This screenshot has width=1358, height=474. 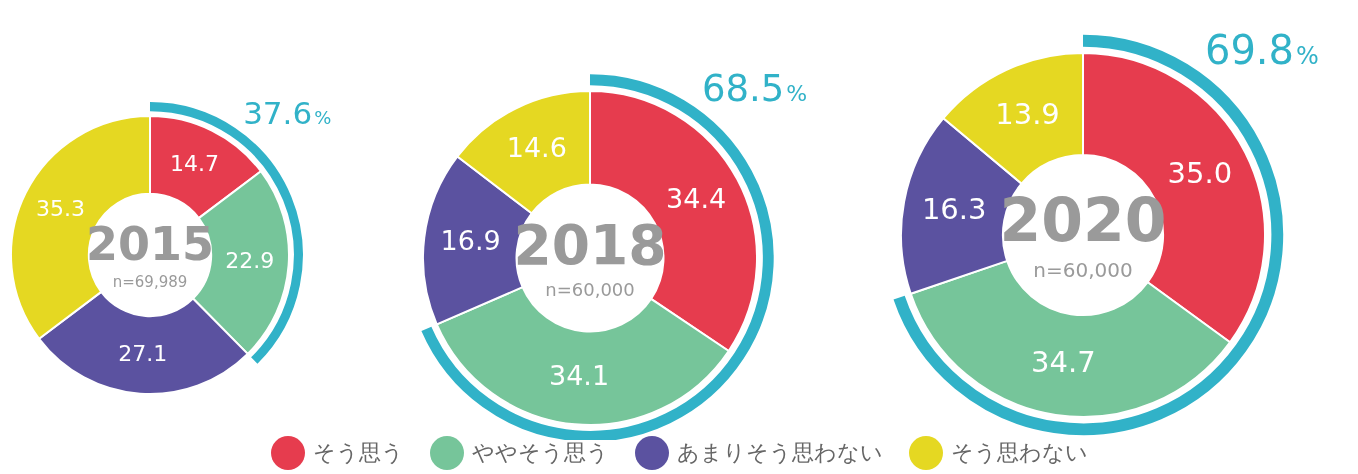 What do you see at coordinates (150, 281) in the screenshot?
I see `text: n=69,989` at bounding box center [150, 281].